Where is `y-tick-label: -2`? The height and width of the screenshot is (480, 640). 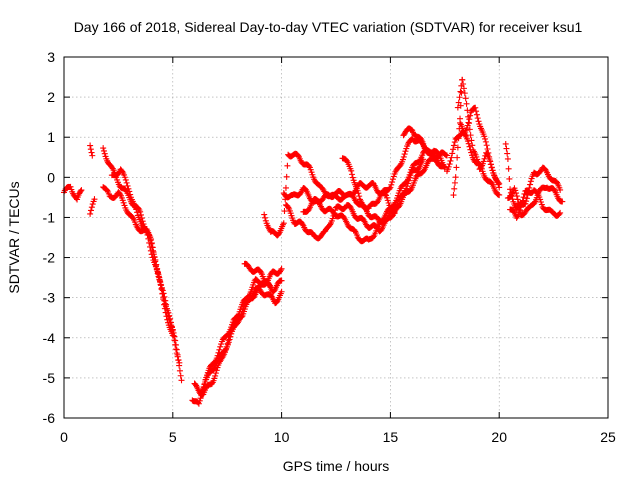
y-tick-label: -2 is located at coordinates (49, 258).